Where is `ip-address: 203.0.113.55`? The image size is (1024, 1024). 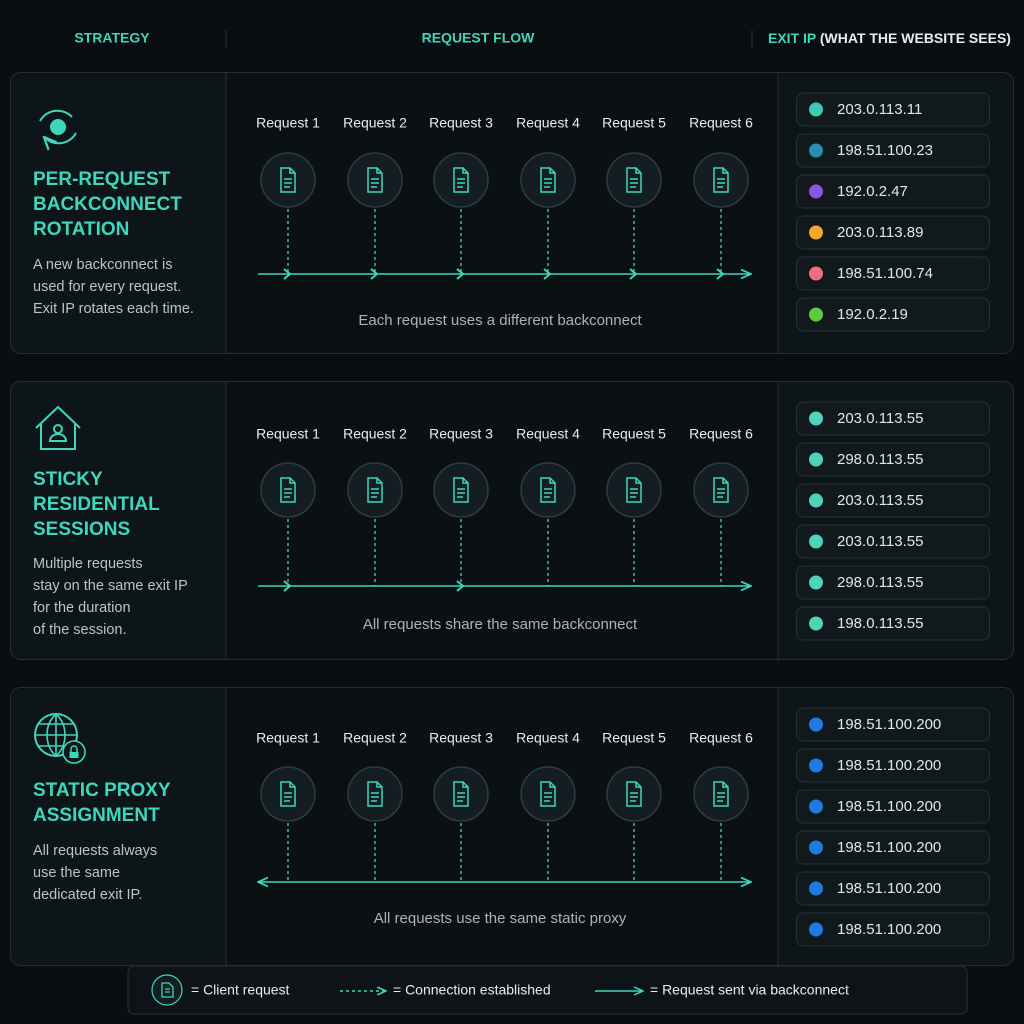 ip-address: 203.0.113.55 is located at coordinates (880, 418).